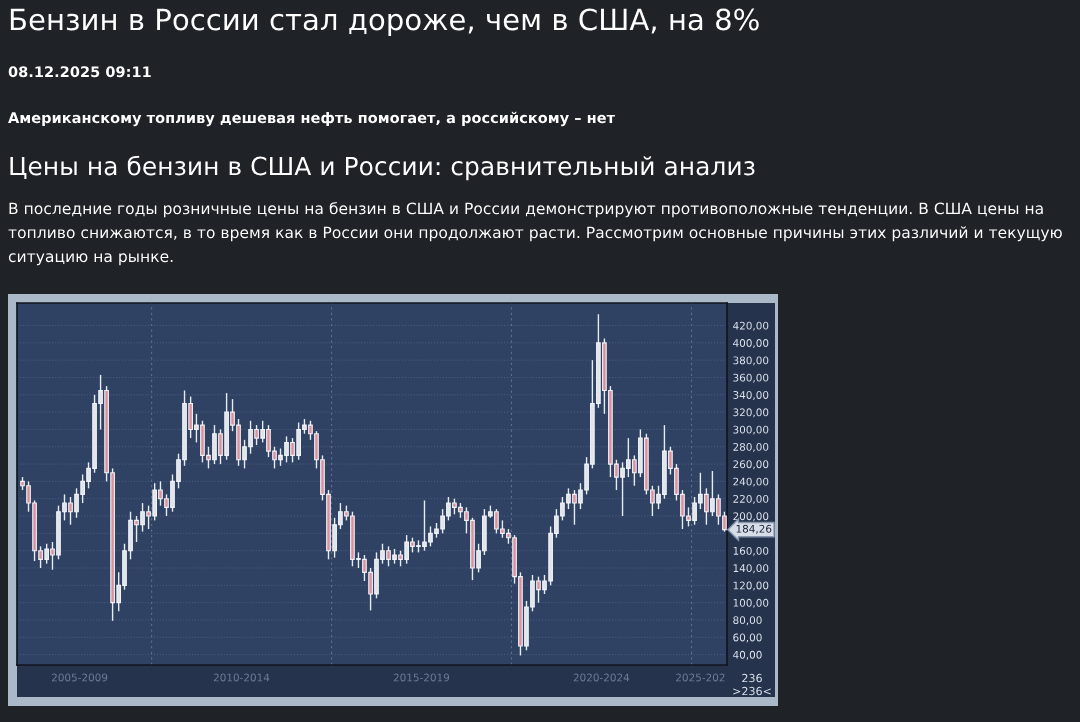 This screenshot has width=1080, height=722. Describe the element at coordinates (751, 586) in the screenshot. I see `y-tick-label: 120,00` at that location.